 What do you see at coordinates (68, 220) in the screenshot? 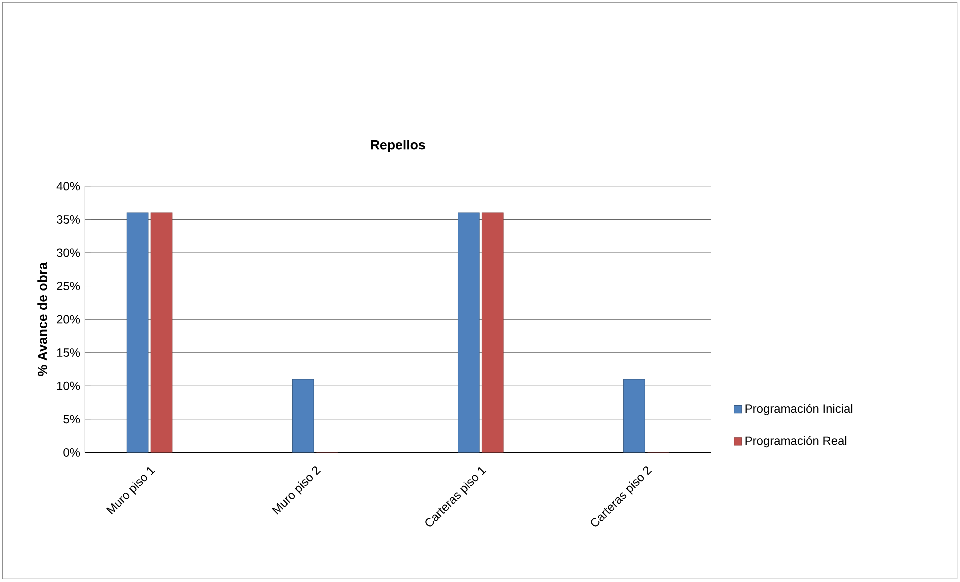
I see `y-tick-label: 35%` at bounding box center [68, 220].